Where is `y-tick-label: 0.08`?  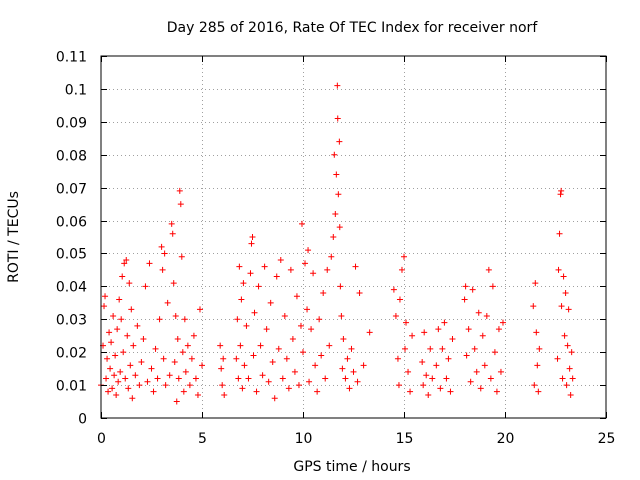 y-tick-label: 0.08 is located at coordinates (71, 157).